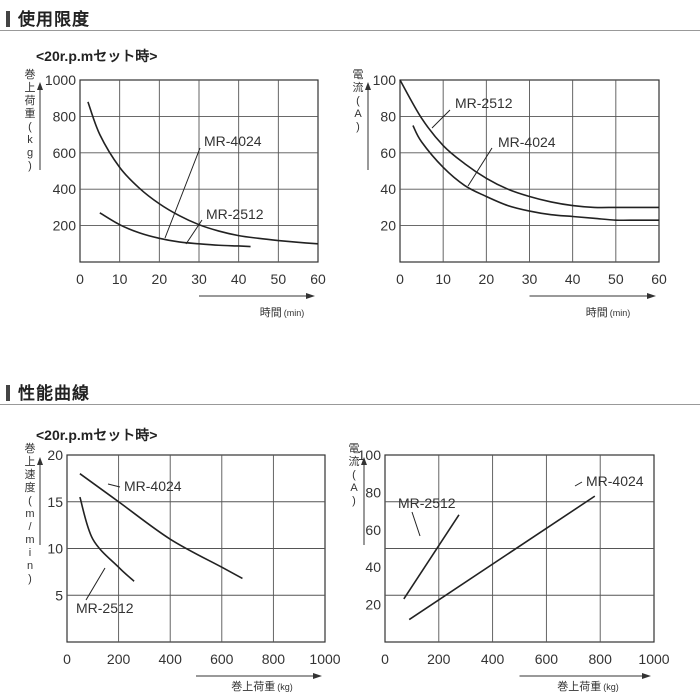 The height and width of the screenshot is (700, 700). I want to click on y-axis-title: 巻上荷重(k g), so click(30, 120).